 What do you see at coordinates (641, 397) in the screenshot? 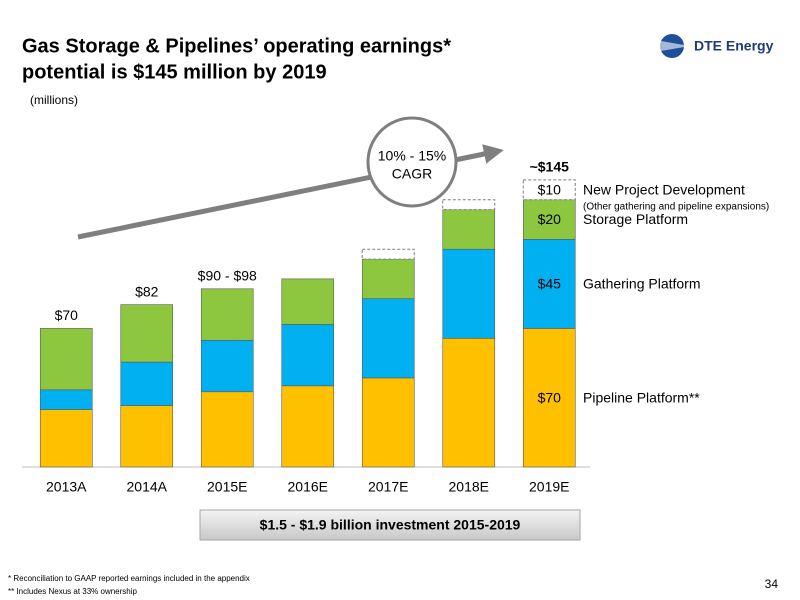
I see `legend-label: Pipeline Platform**` at bounding box center [641, 397].